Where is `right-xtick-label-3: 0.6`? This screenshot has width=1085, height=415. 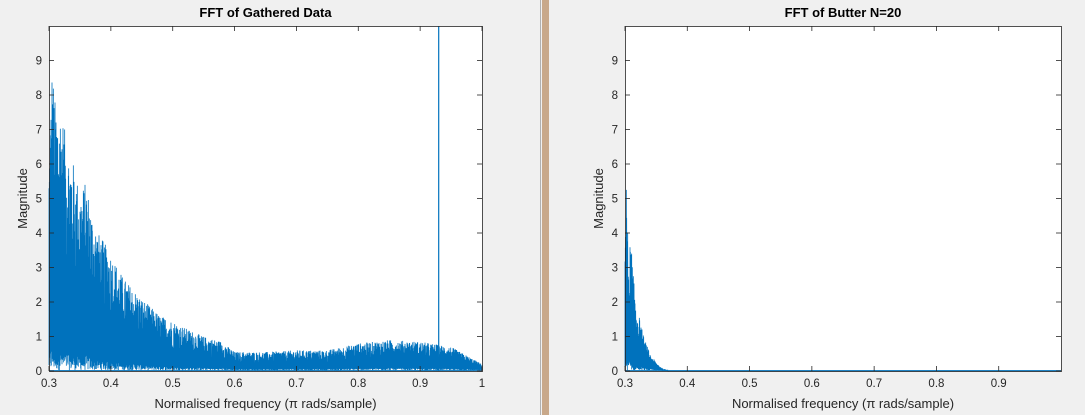 right-xtick-label-3: 0.6 is located at coordinates (812, 384).